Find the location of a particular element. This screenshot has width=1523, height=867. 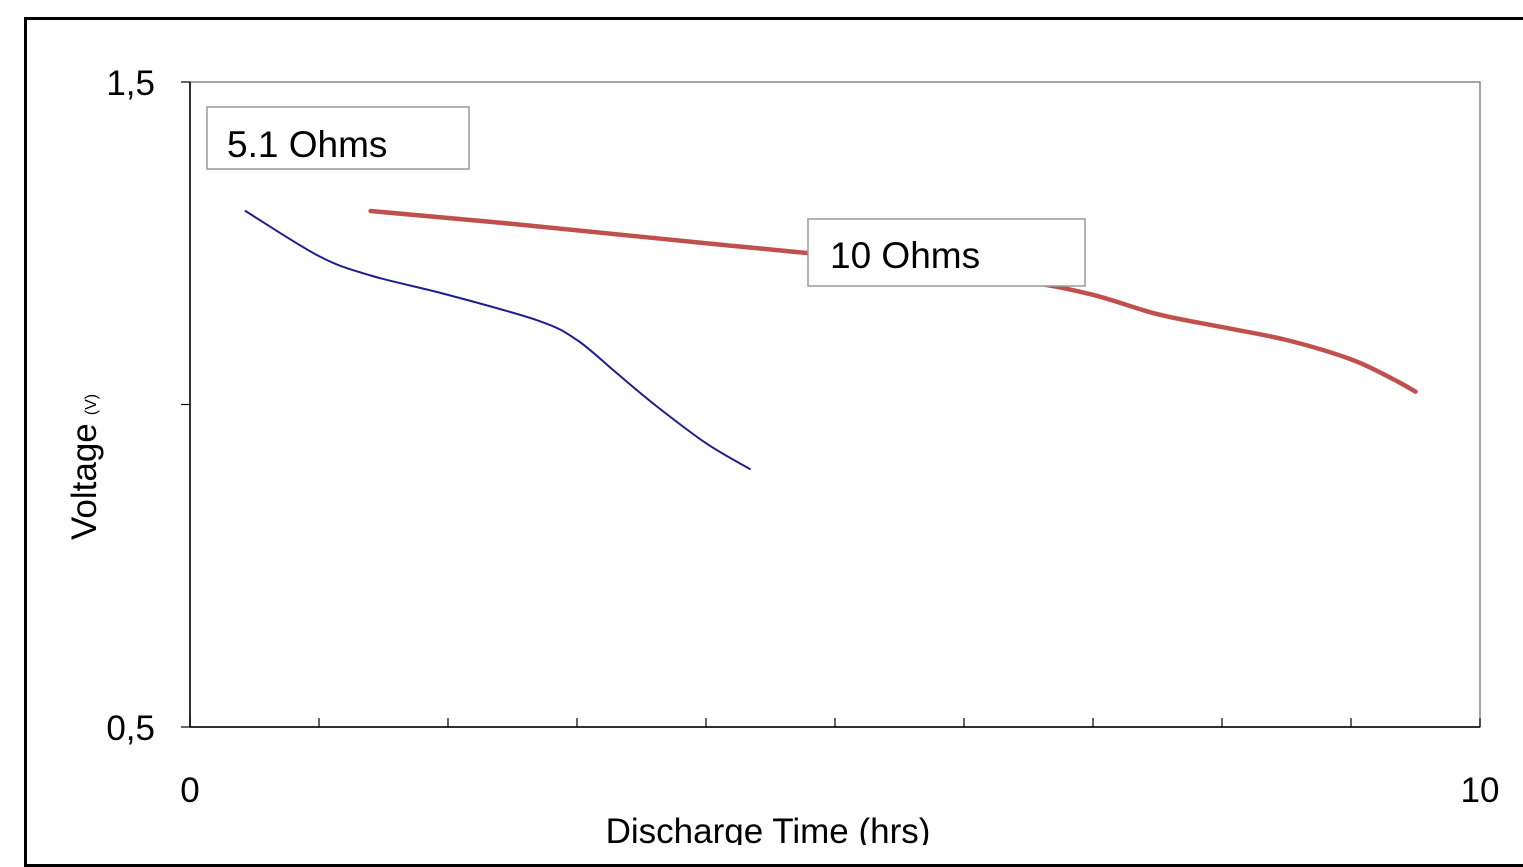

legend-label-10-ohms: 10 Ohms is located at coordinates (905, 255).